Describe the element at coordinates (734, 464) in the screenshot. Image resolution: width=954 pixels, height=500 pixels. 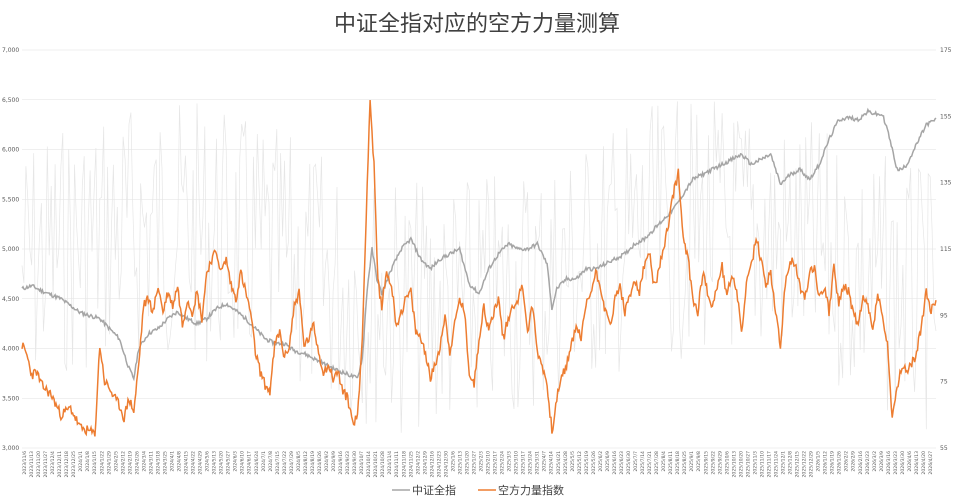
I see `x-tick-label: 2025/10/13` at that location.